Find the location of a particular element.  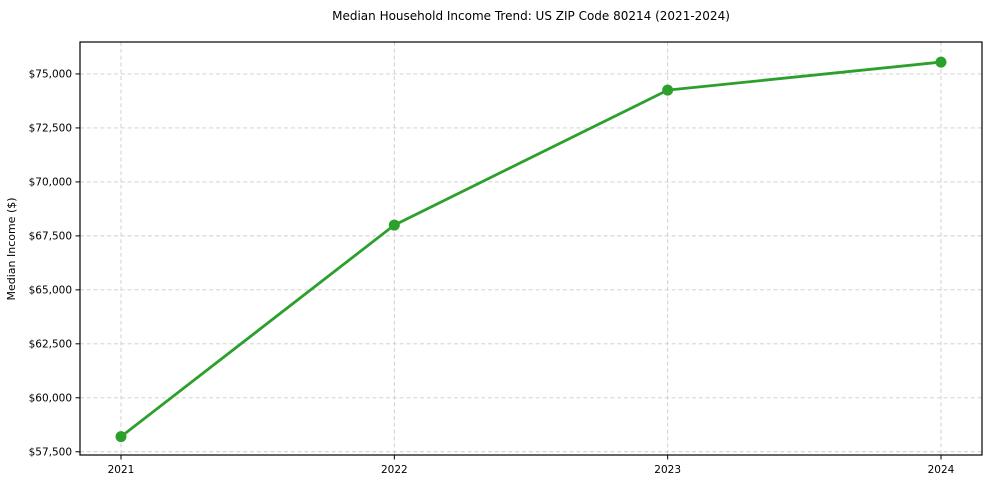

y-tick-label: $67,500 is located at coordinates (50, 236).